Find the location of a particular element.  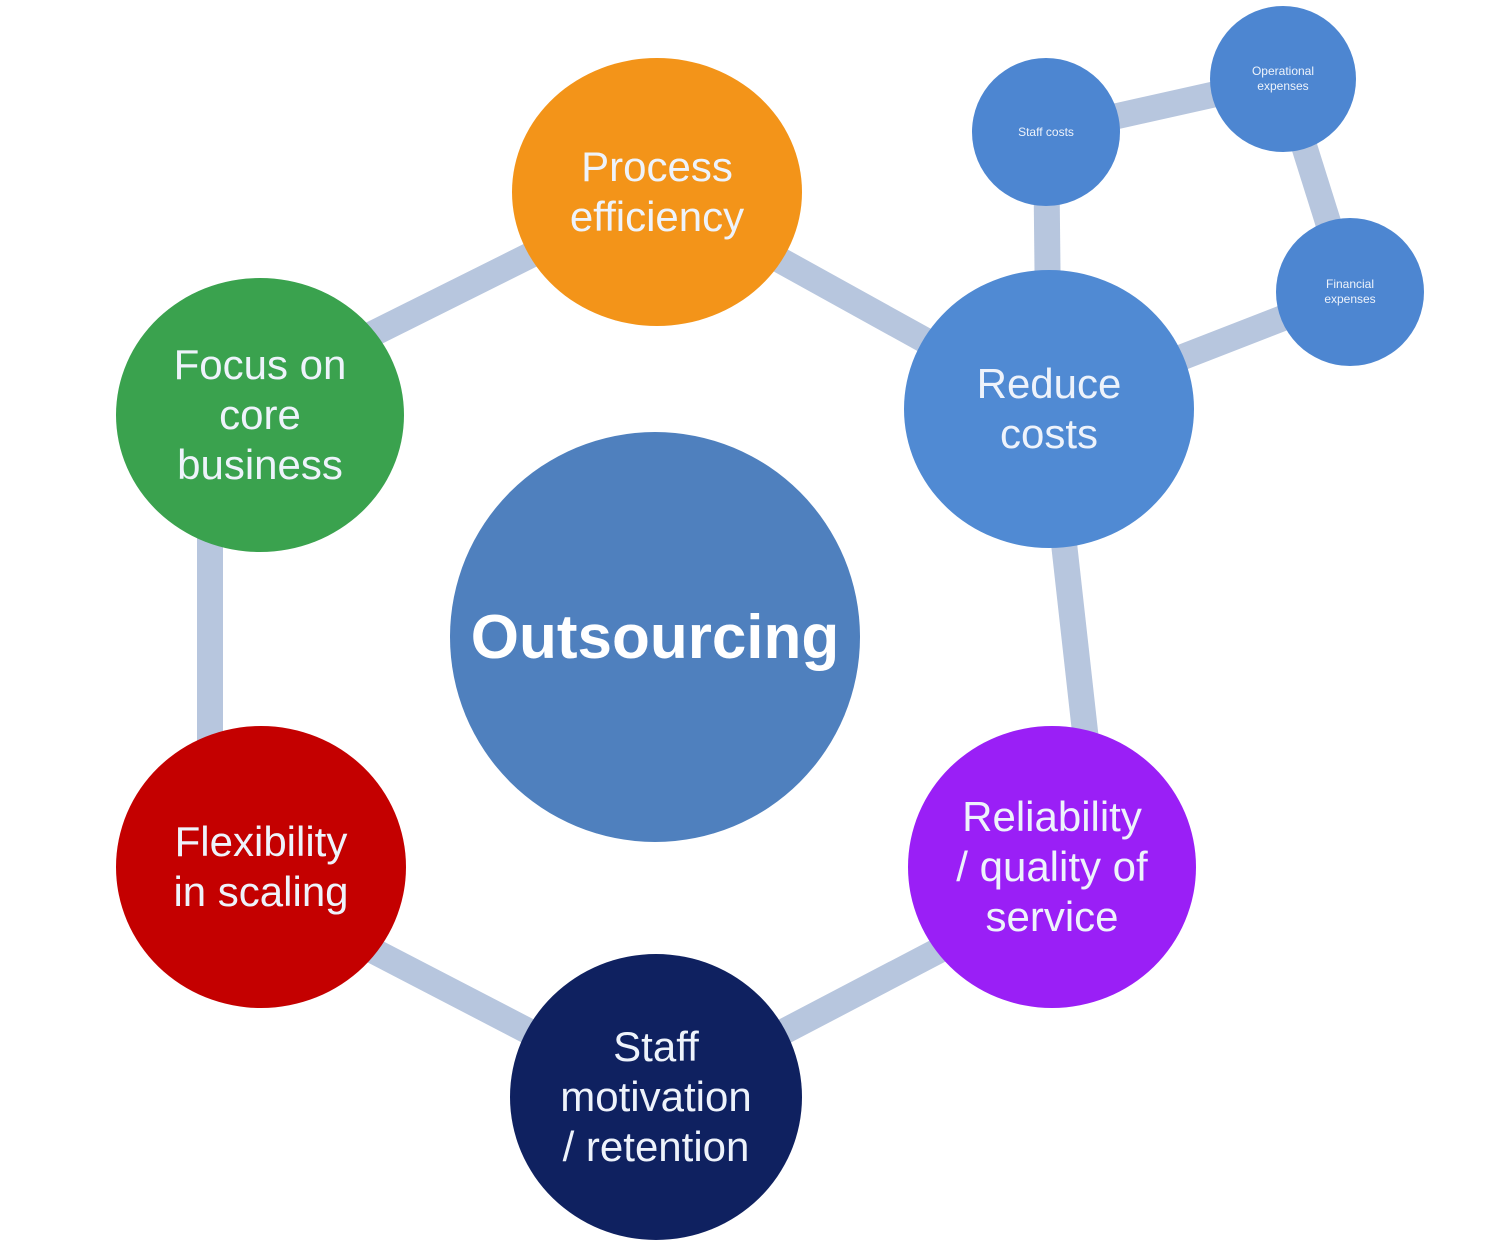

focus-on-core-business-label: Focus on core business is located at coordinates (260, 414).